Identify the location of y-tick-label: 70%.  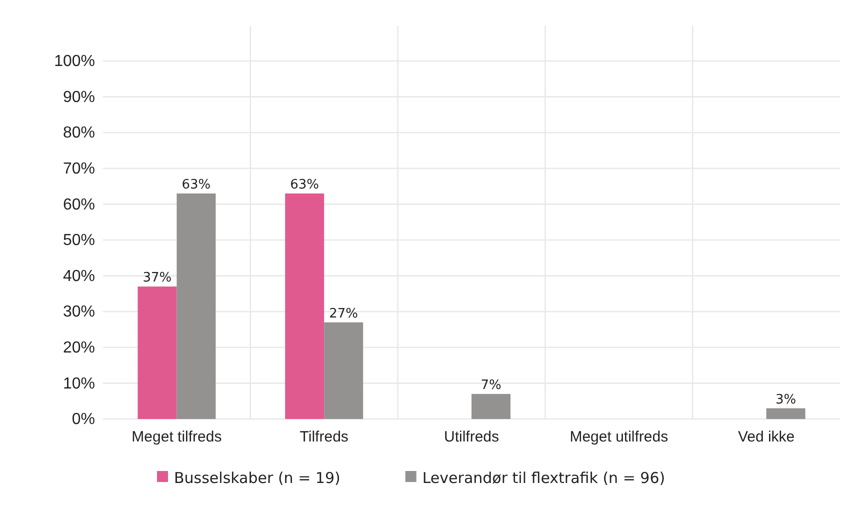
(78, 169).